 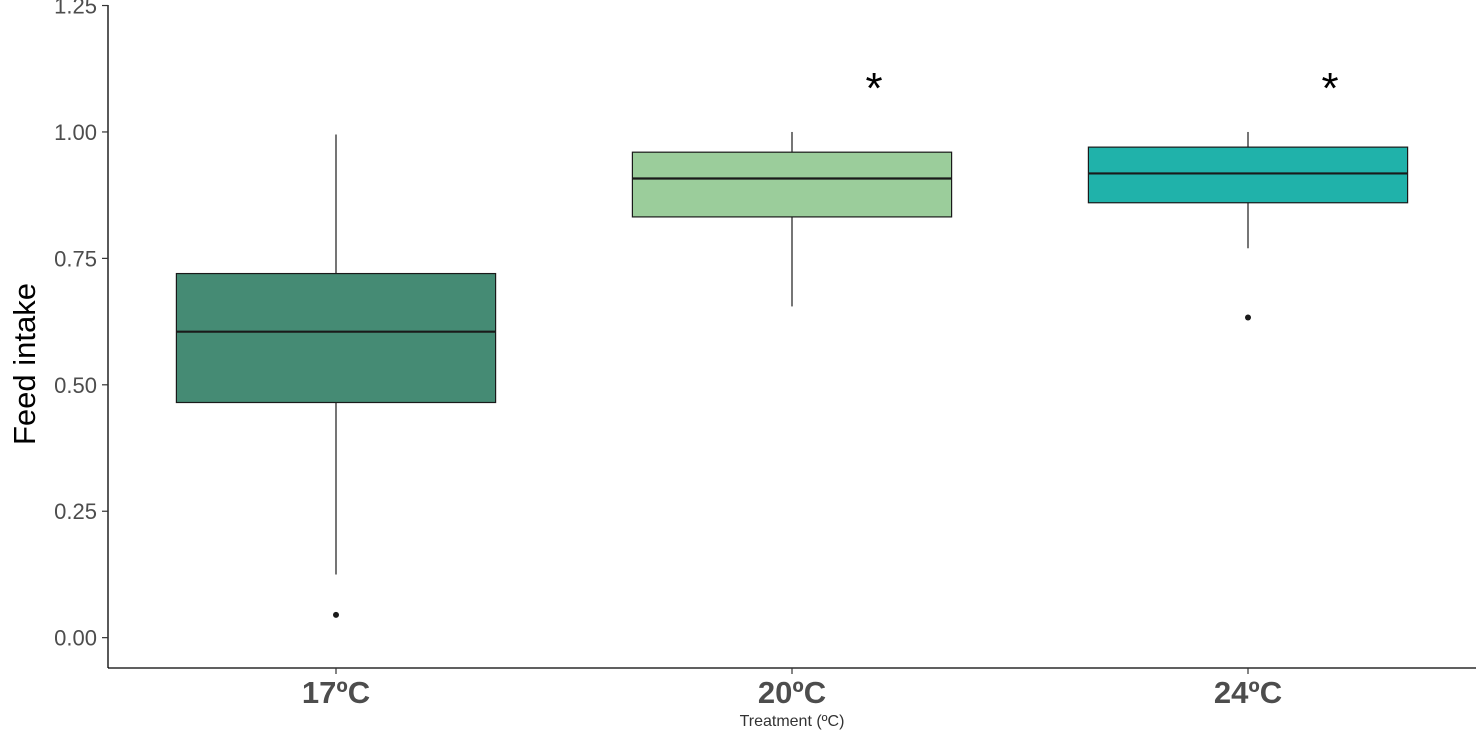 What do you see at coordinates (75, 9) in the screenshot?
I see `y-tick-label: 1.25` at bounding box center [75, 9].